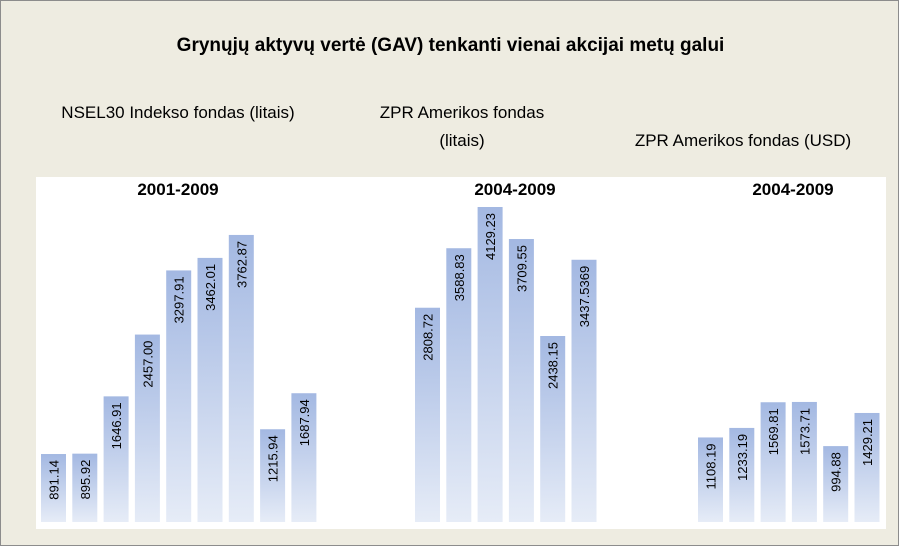 This screenshot has height=546, width=899. I want to click on value-label: 1687.94, so click(304, 422).